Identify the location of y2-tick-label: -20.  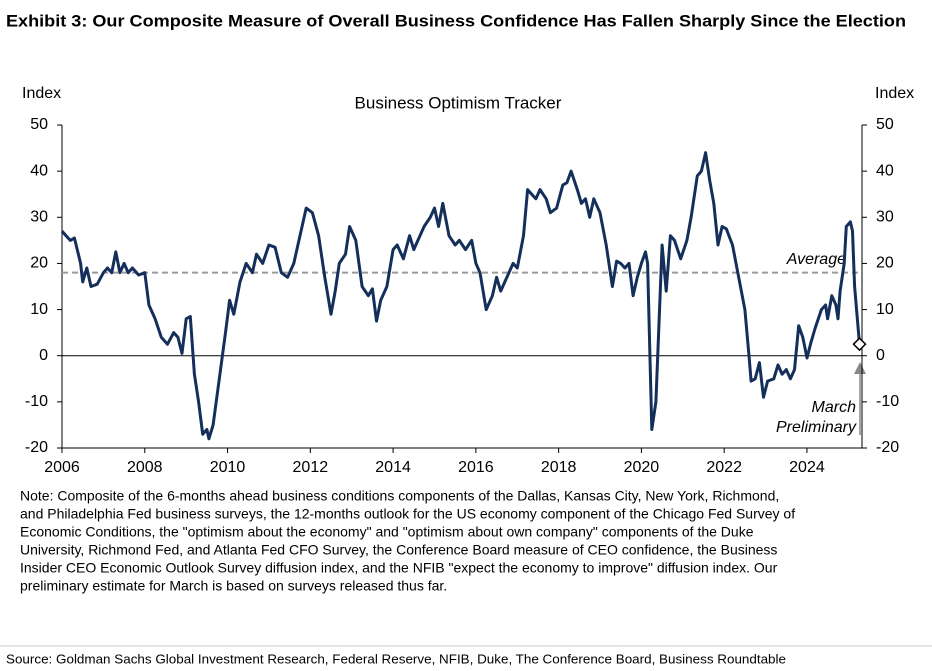
(887, 447).